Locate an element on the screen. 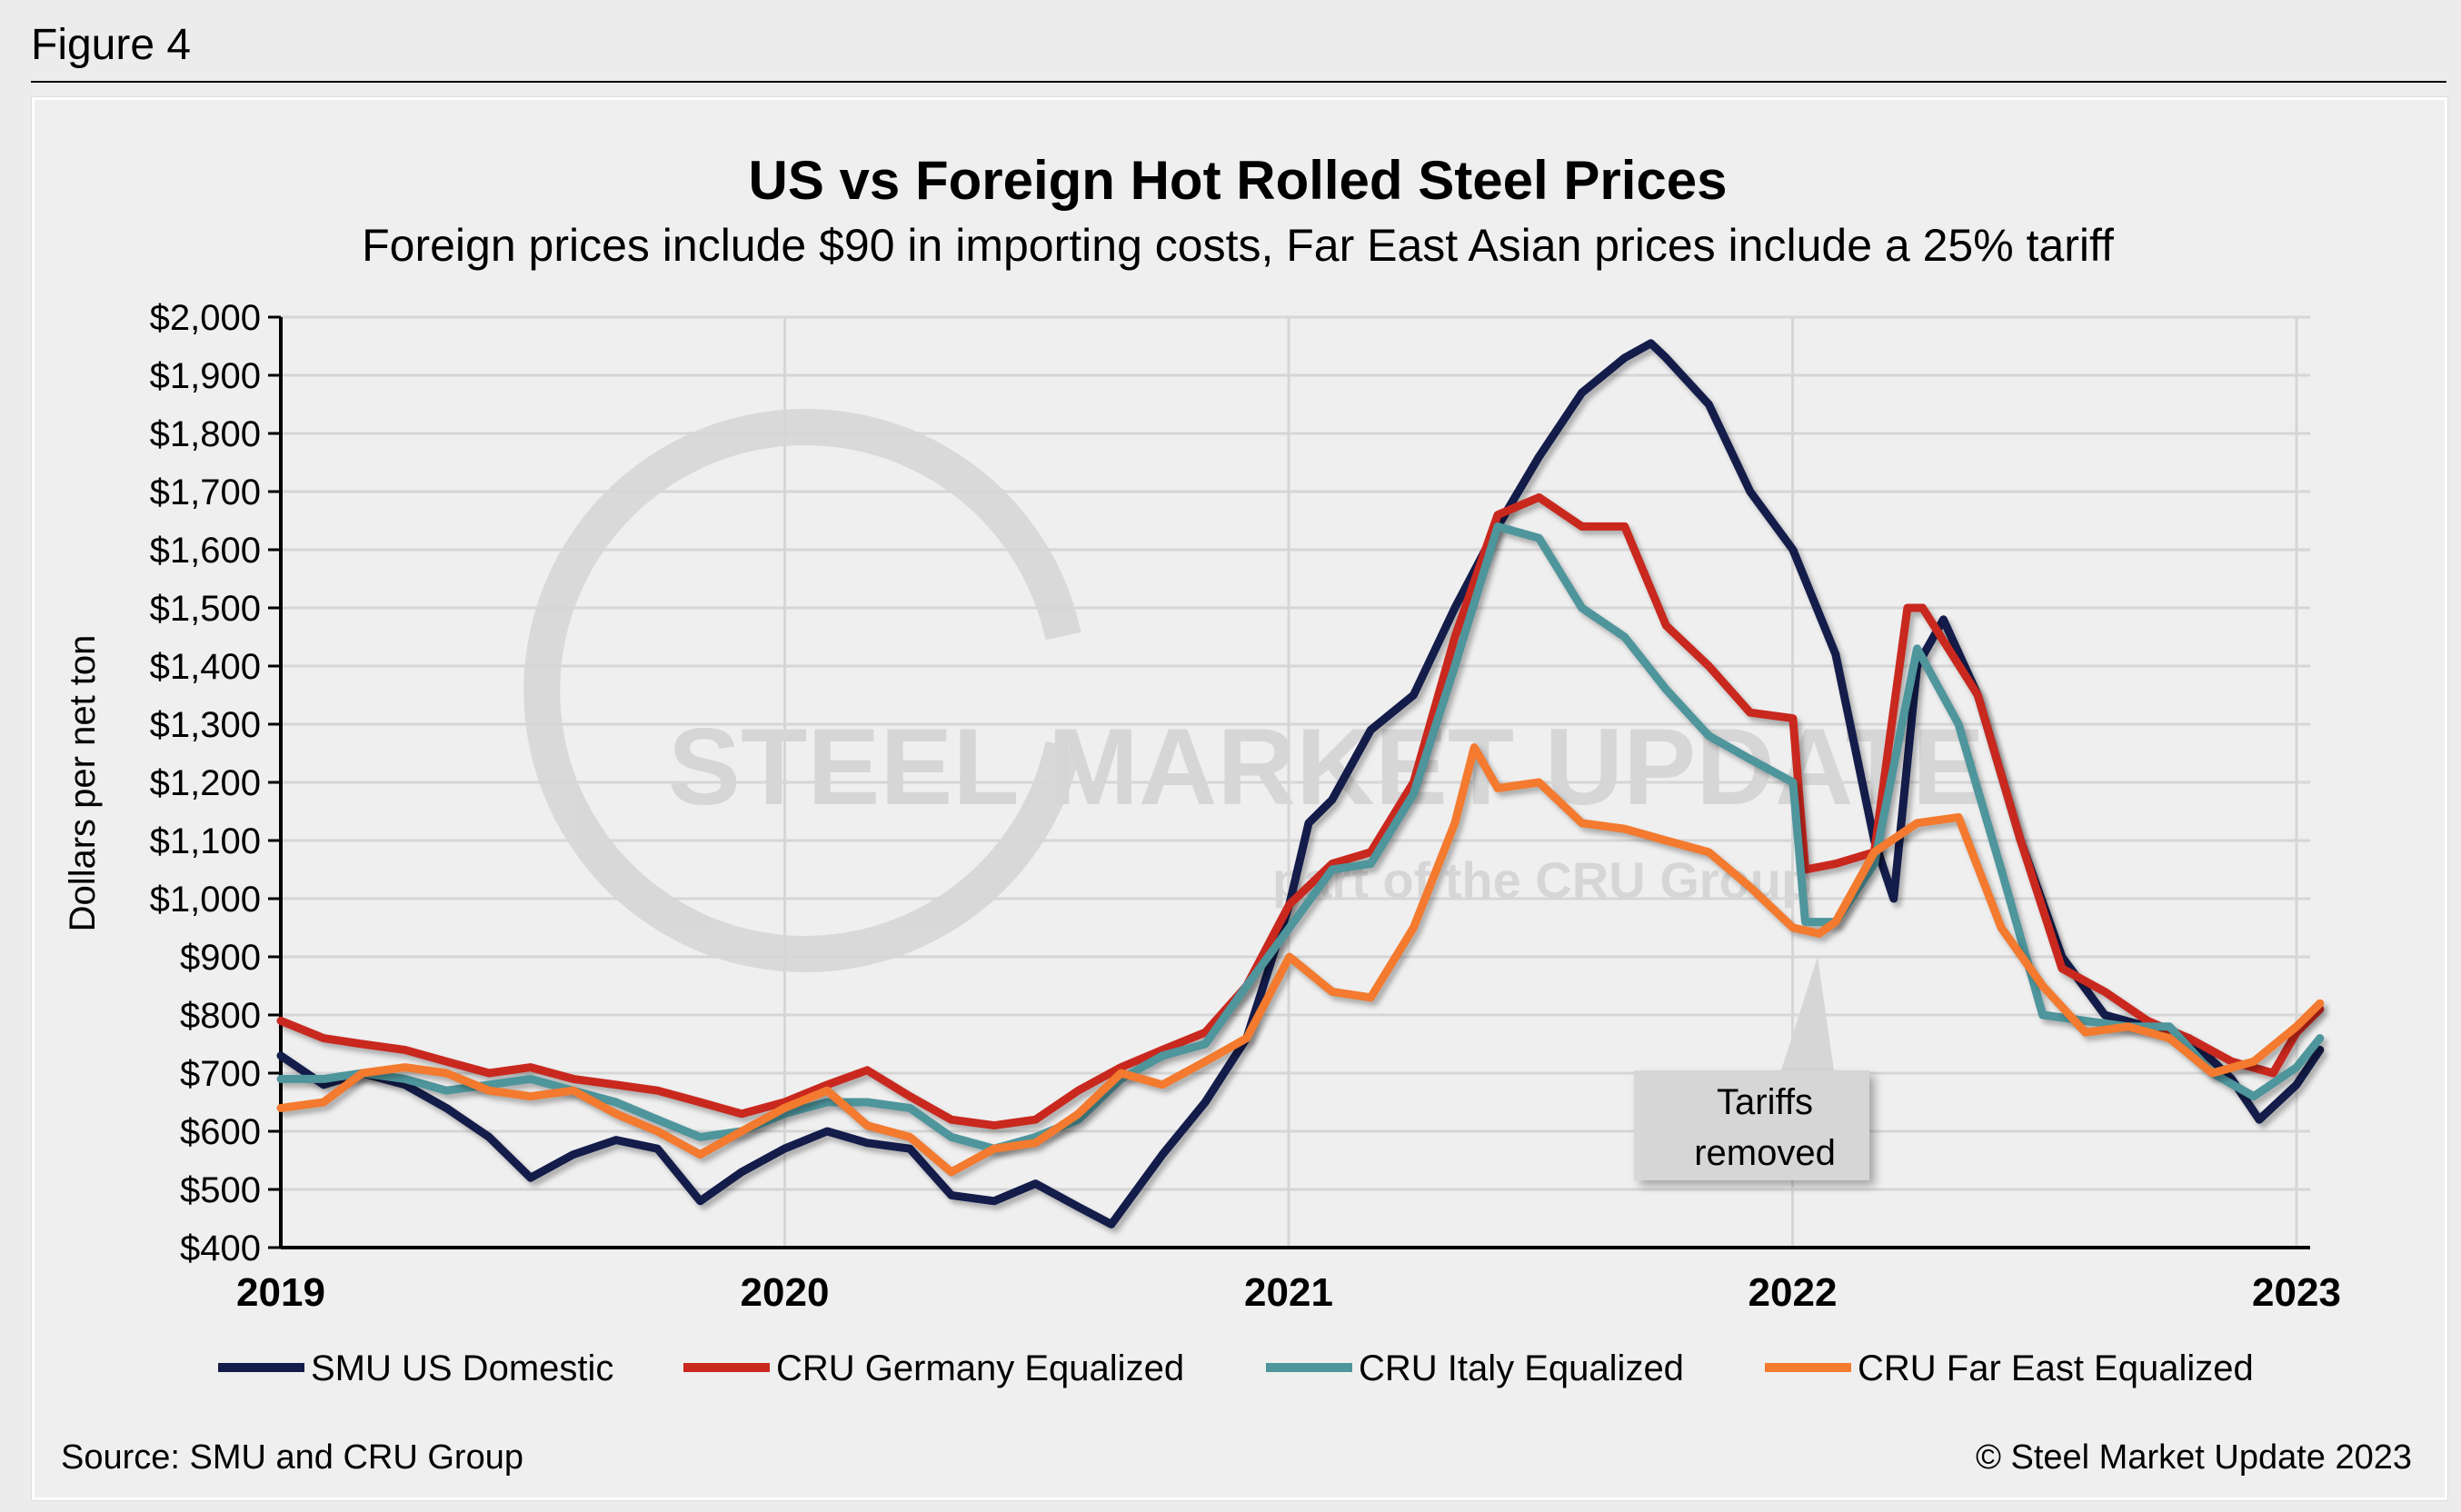  y-tick-label: $500 is located at coordinates (220, 1190).